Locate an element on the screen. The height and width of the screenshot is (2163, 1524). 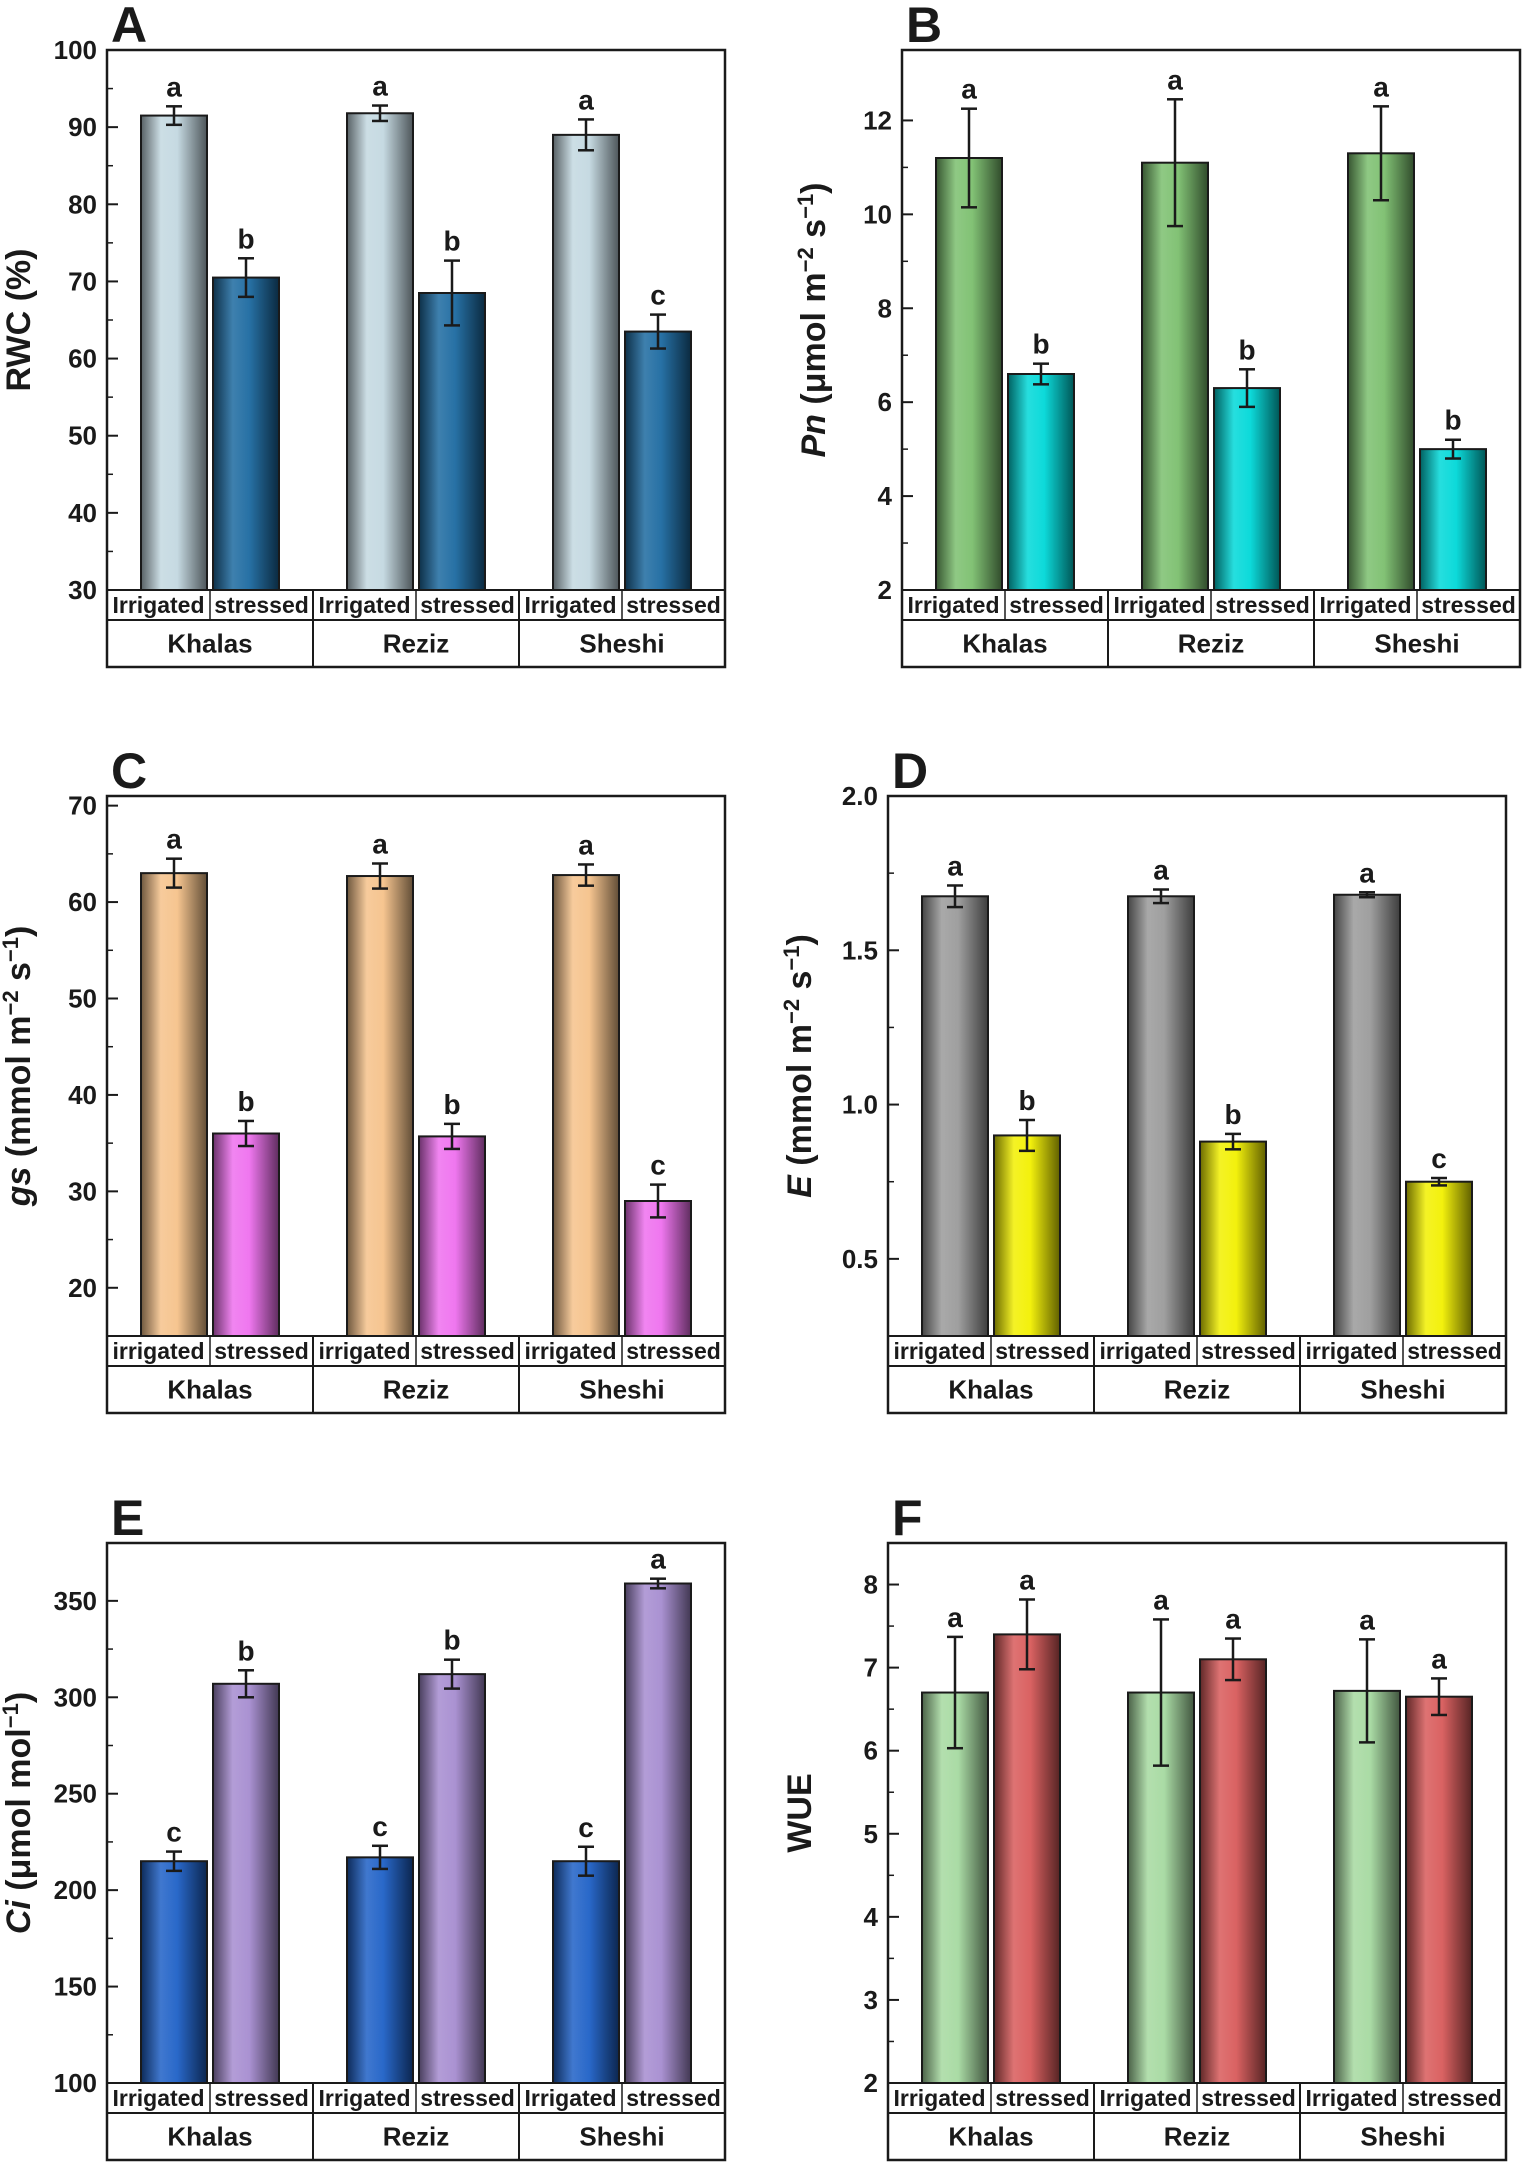
y-tick-label: 200 is located at coordinates (75, 1890).